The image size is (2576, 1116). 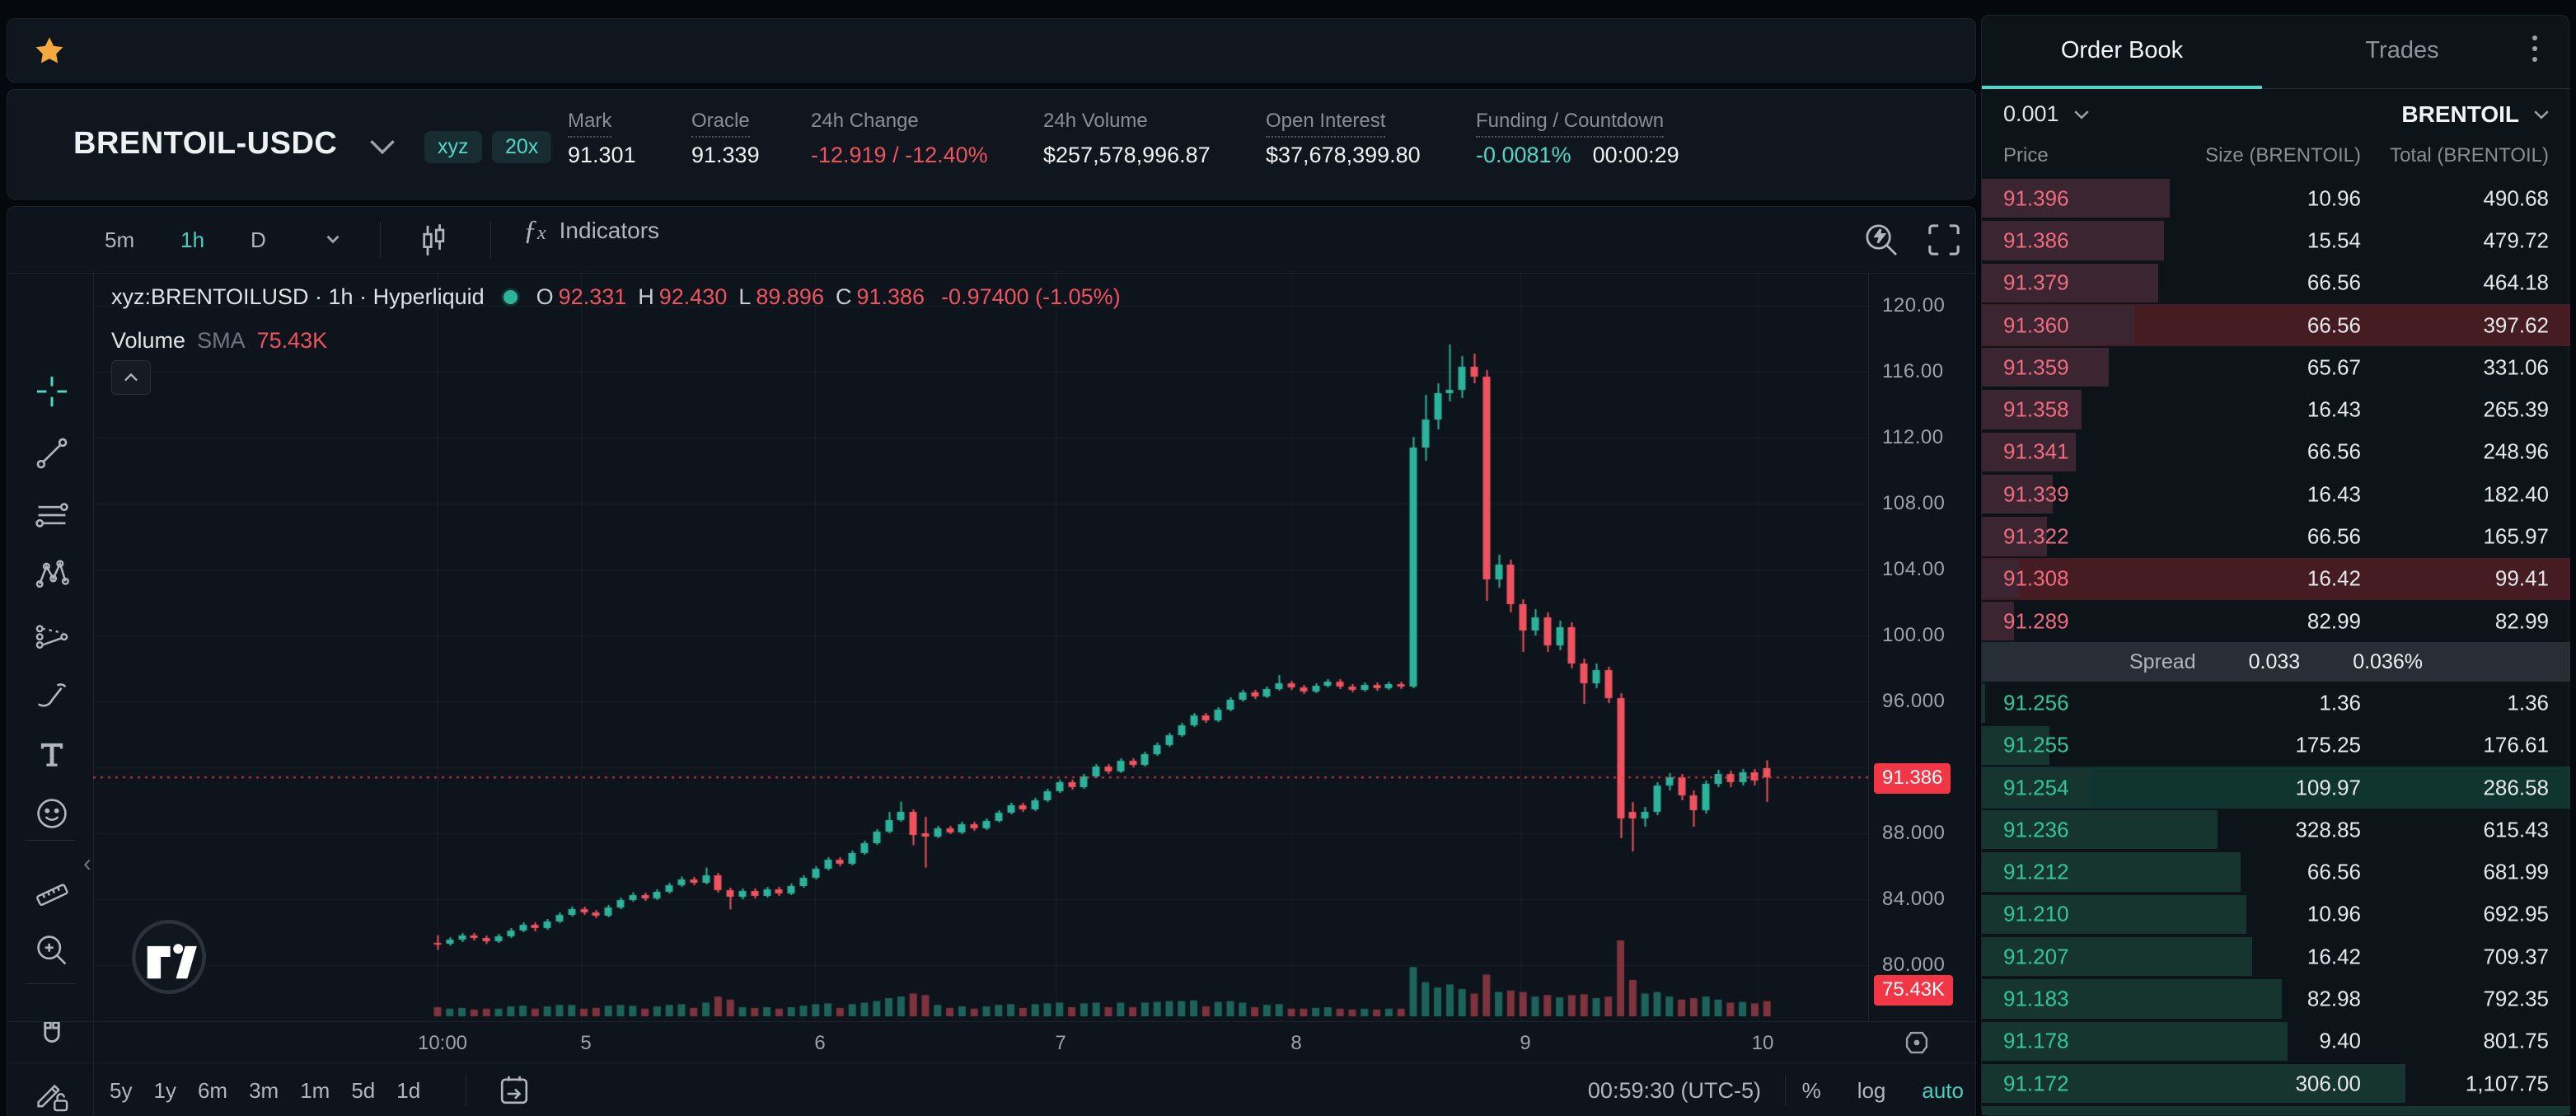 I want to click on range-1d: 1d, so click(x=408, y=1090).